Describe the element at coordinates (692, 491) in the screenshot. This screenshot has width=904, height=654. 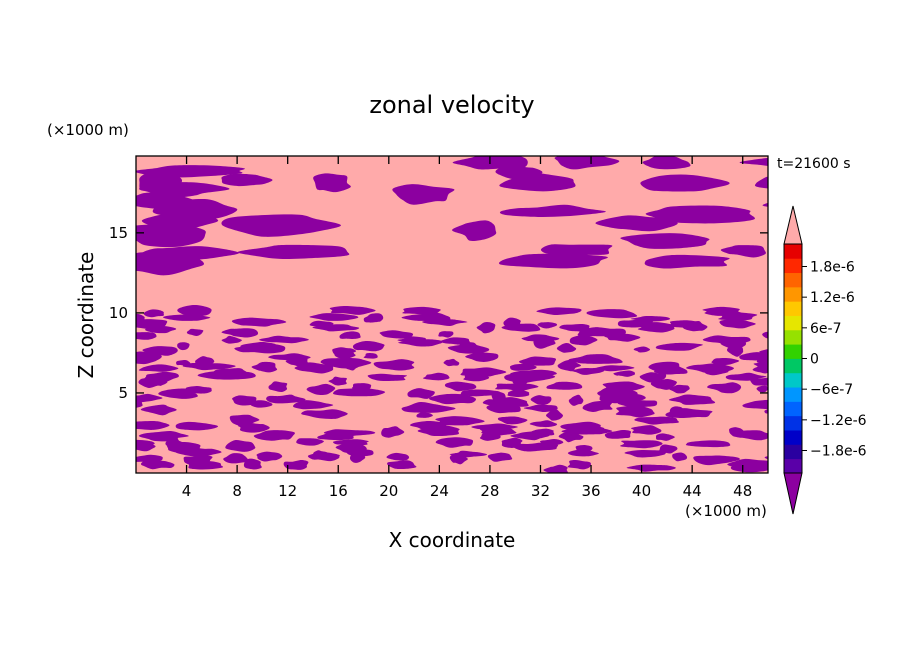
I see `x-tick-label: 44` at that location.